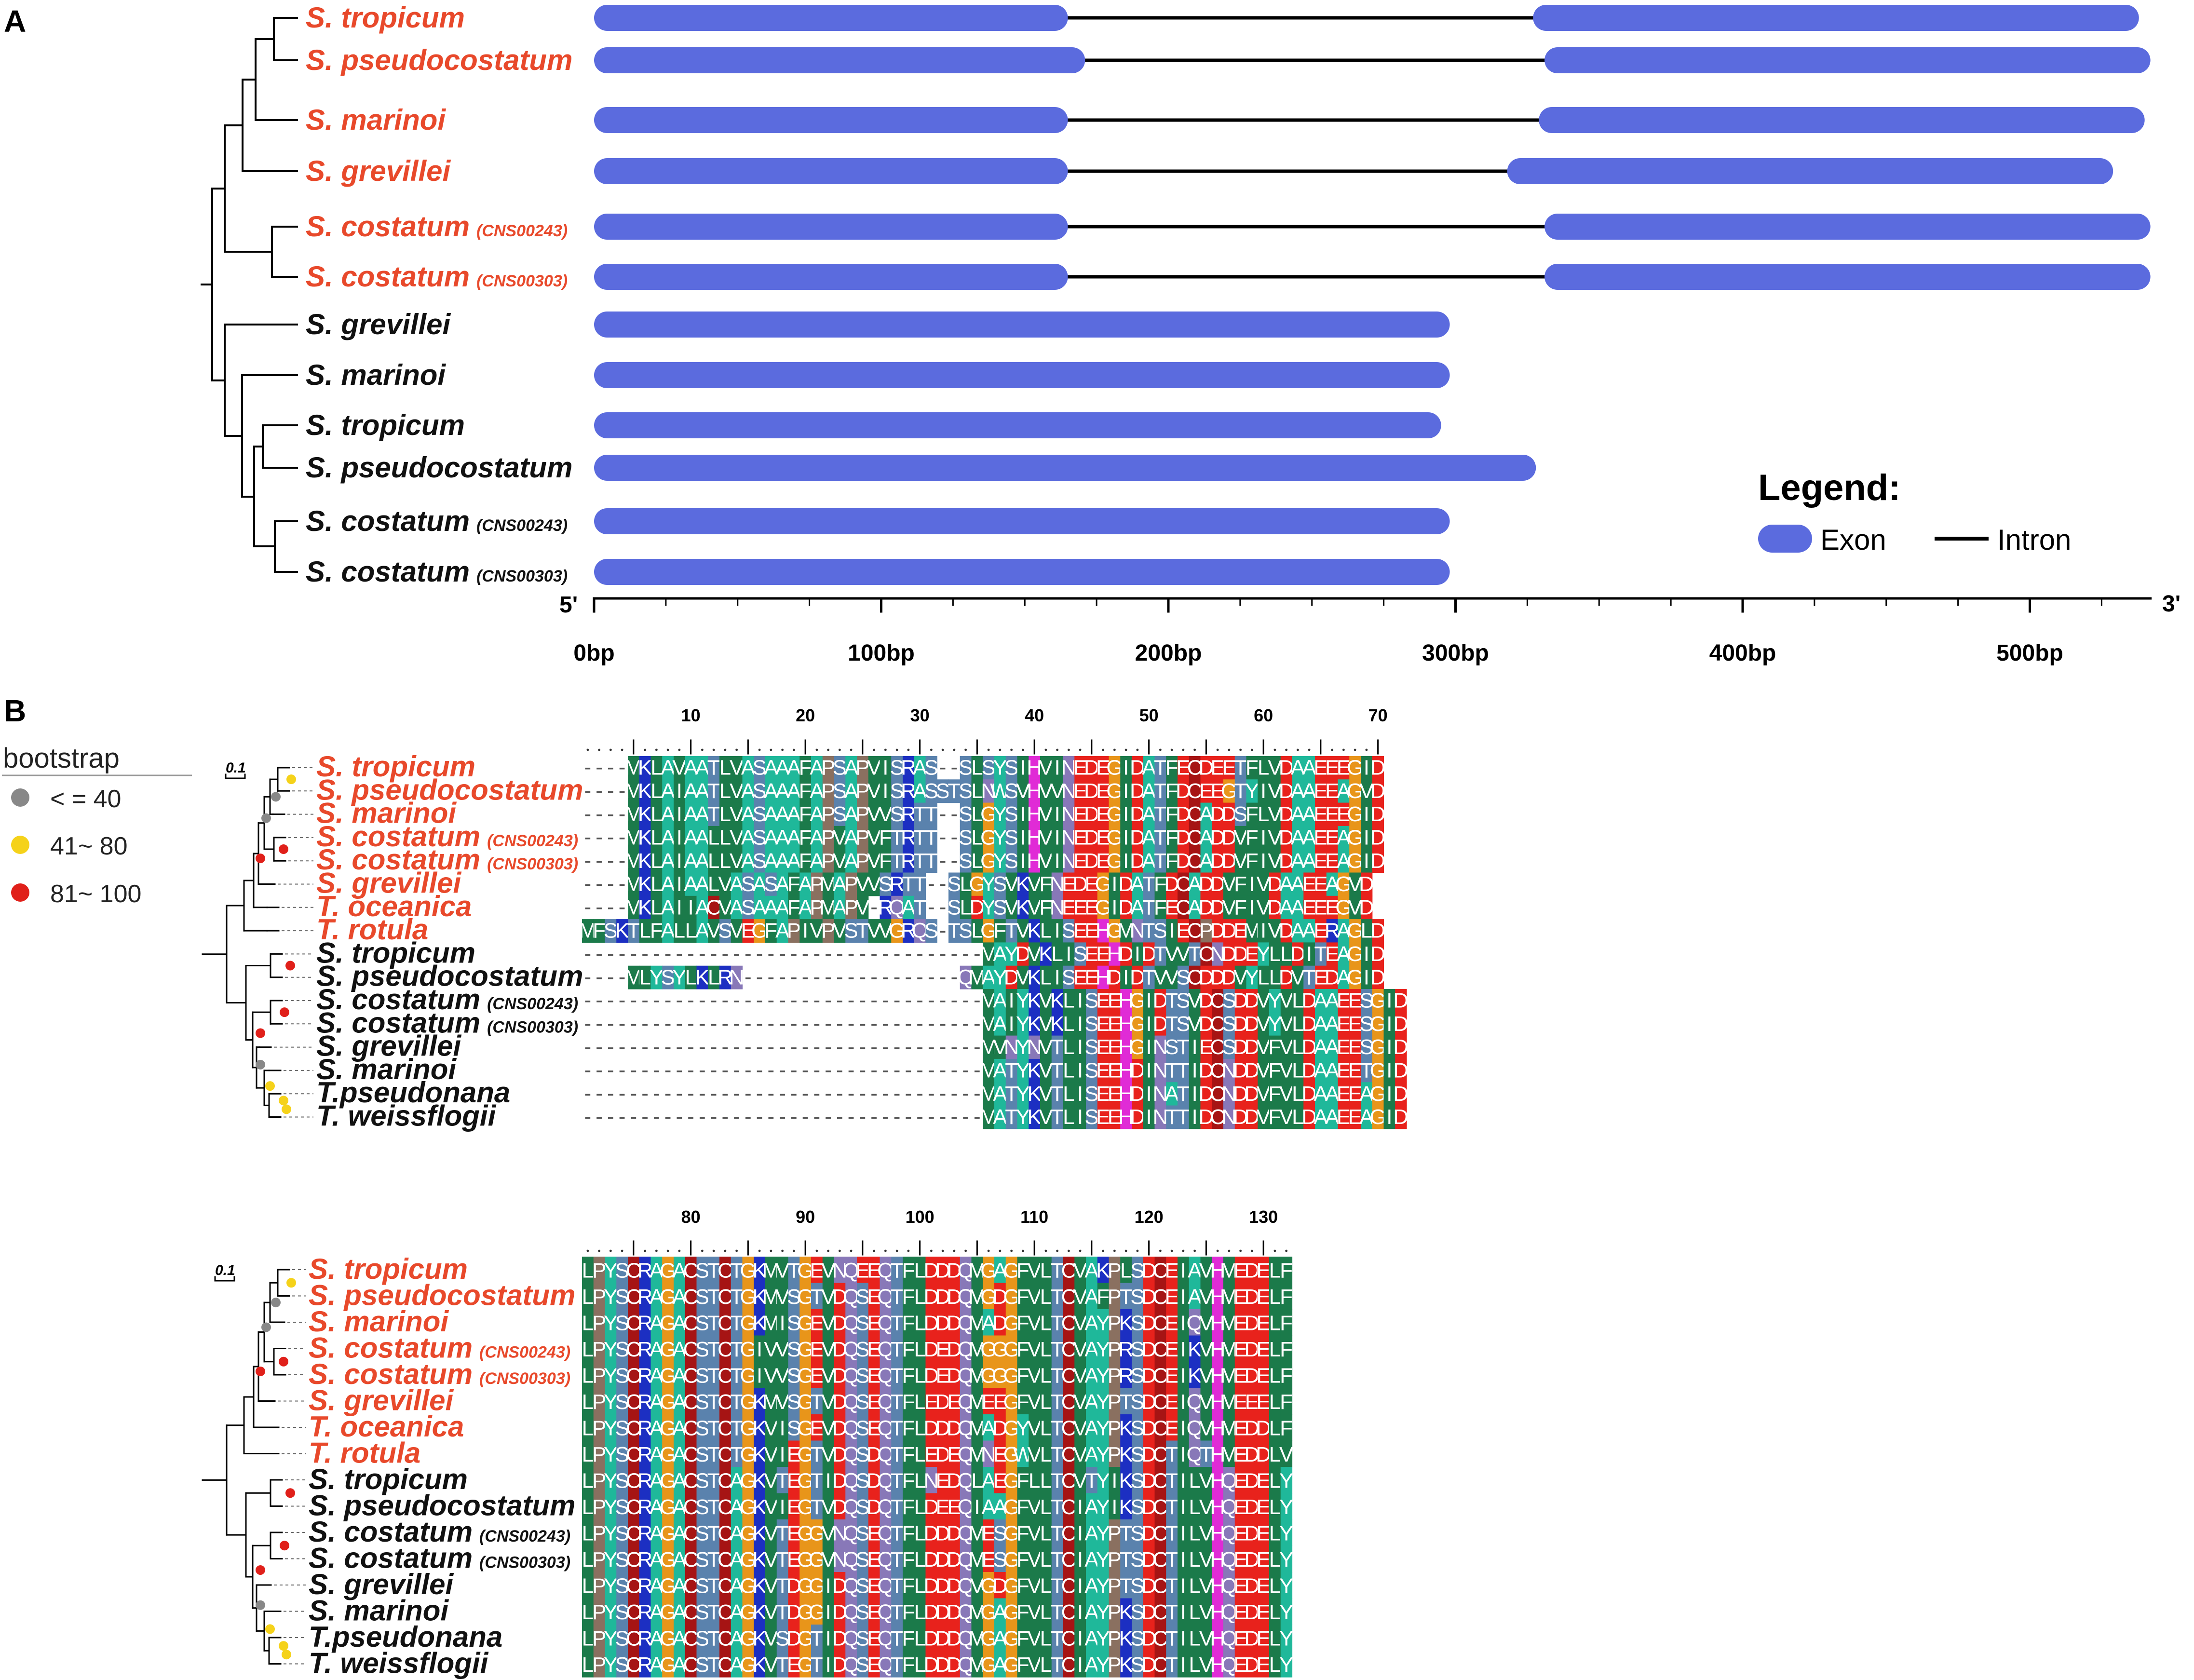 This screenshot has height=1680, width=2194. What do you see at coordinates (885, 1046) in the screenshot?
I see `block1-gap-12-26: -` at bounding box center [885, 1046].